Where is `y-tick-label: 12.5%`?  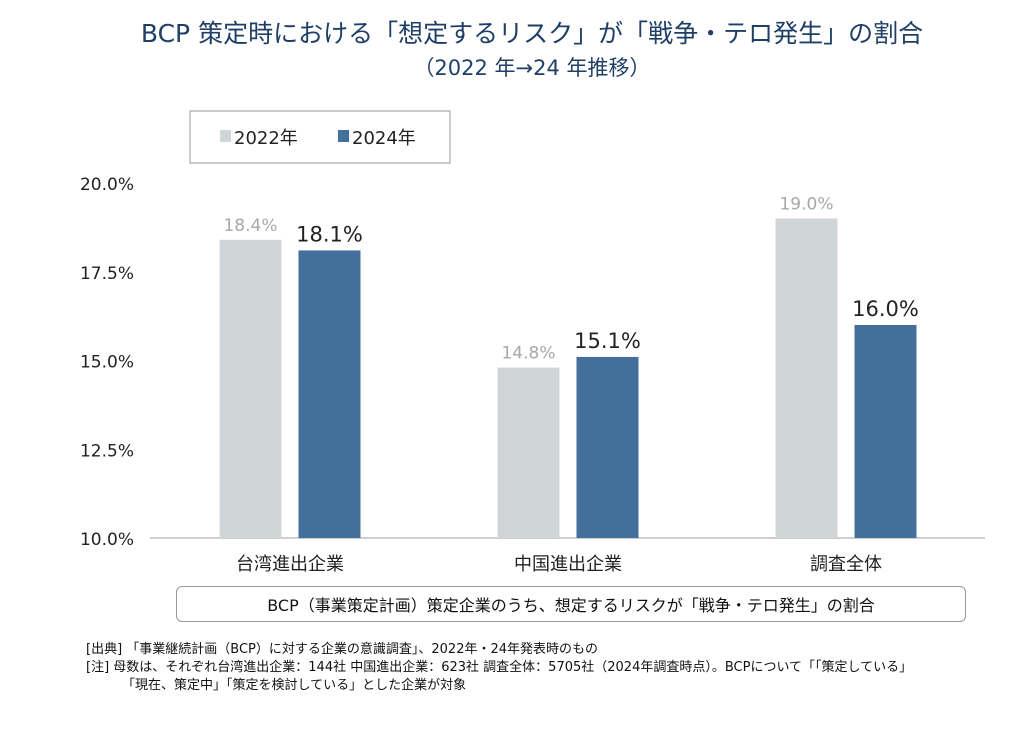 y-tick-label: 12.5% is located at coordinates (107, 451).